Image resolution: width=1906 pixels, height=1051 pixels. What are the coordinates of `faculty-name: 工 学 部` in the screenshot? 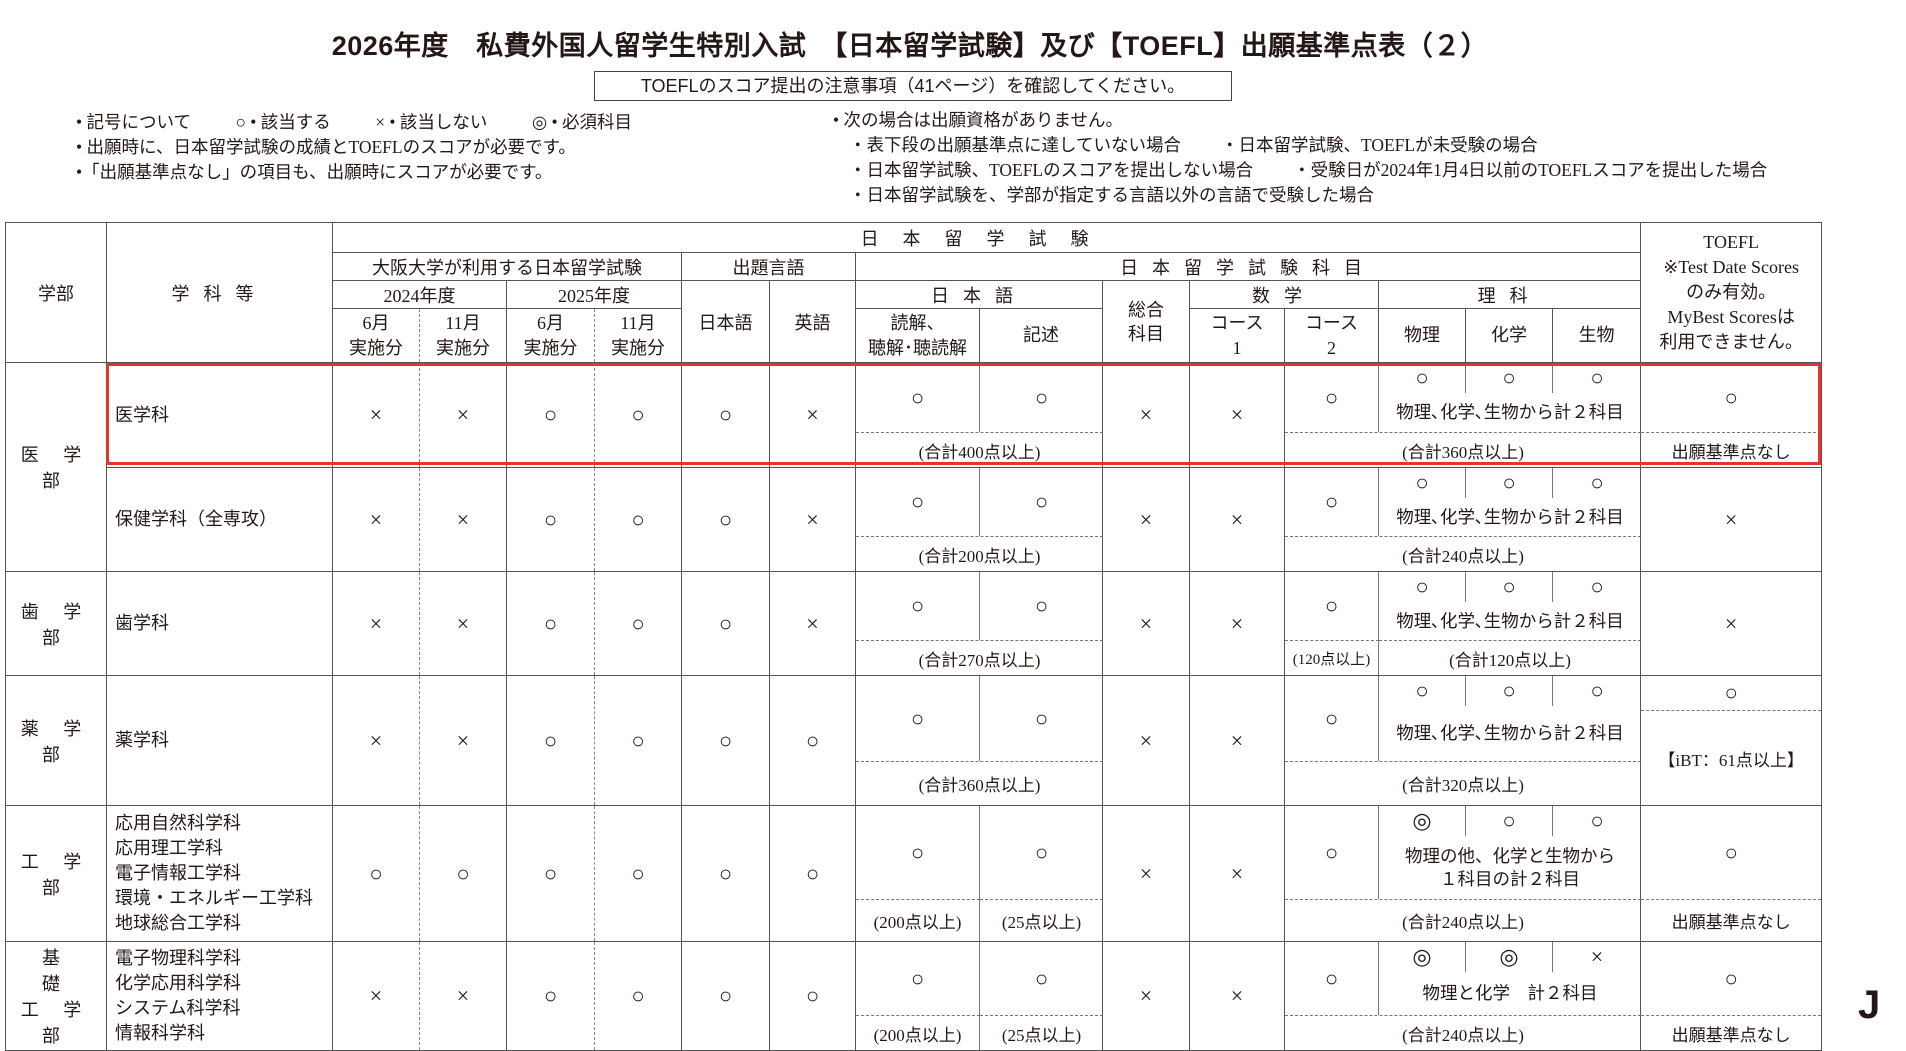 It's located at (56, 874).